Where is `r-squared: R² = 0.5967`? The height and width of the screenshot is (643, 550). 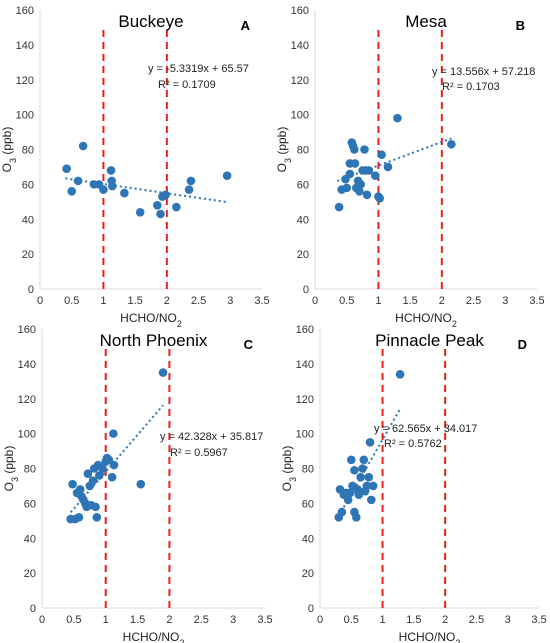
r-squared: R² = 0.5967 is located at coordinates (199, 453).